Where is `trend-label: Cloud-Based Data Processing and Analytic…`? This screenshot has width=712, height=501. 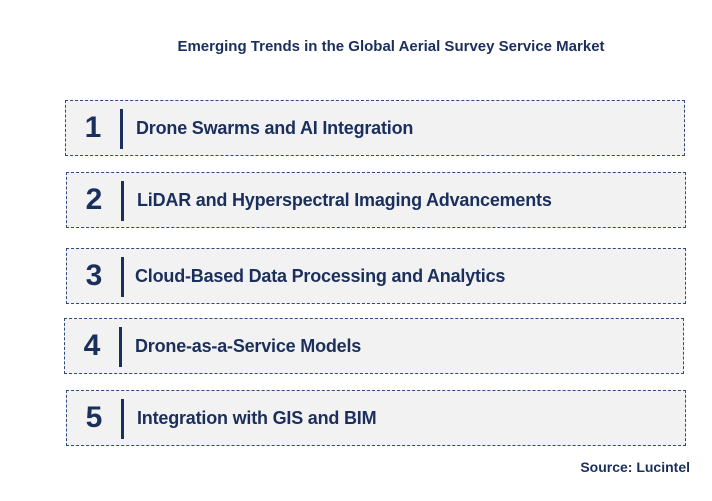
trend-label: Cloud-Based Data Processing and Analytic… is located at coordinates (320, 275).